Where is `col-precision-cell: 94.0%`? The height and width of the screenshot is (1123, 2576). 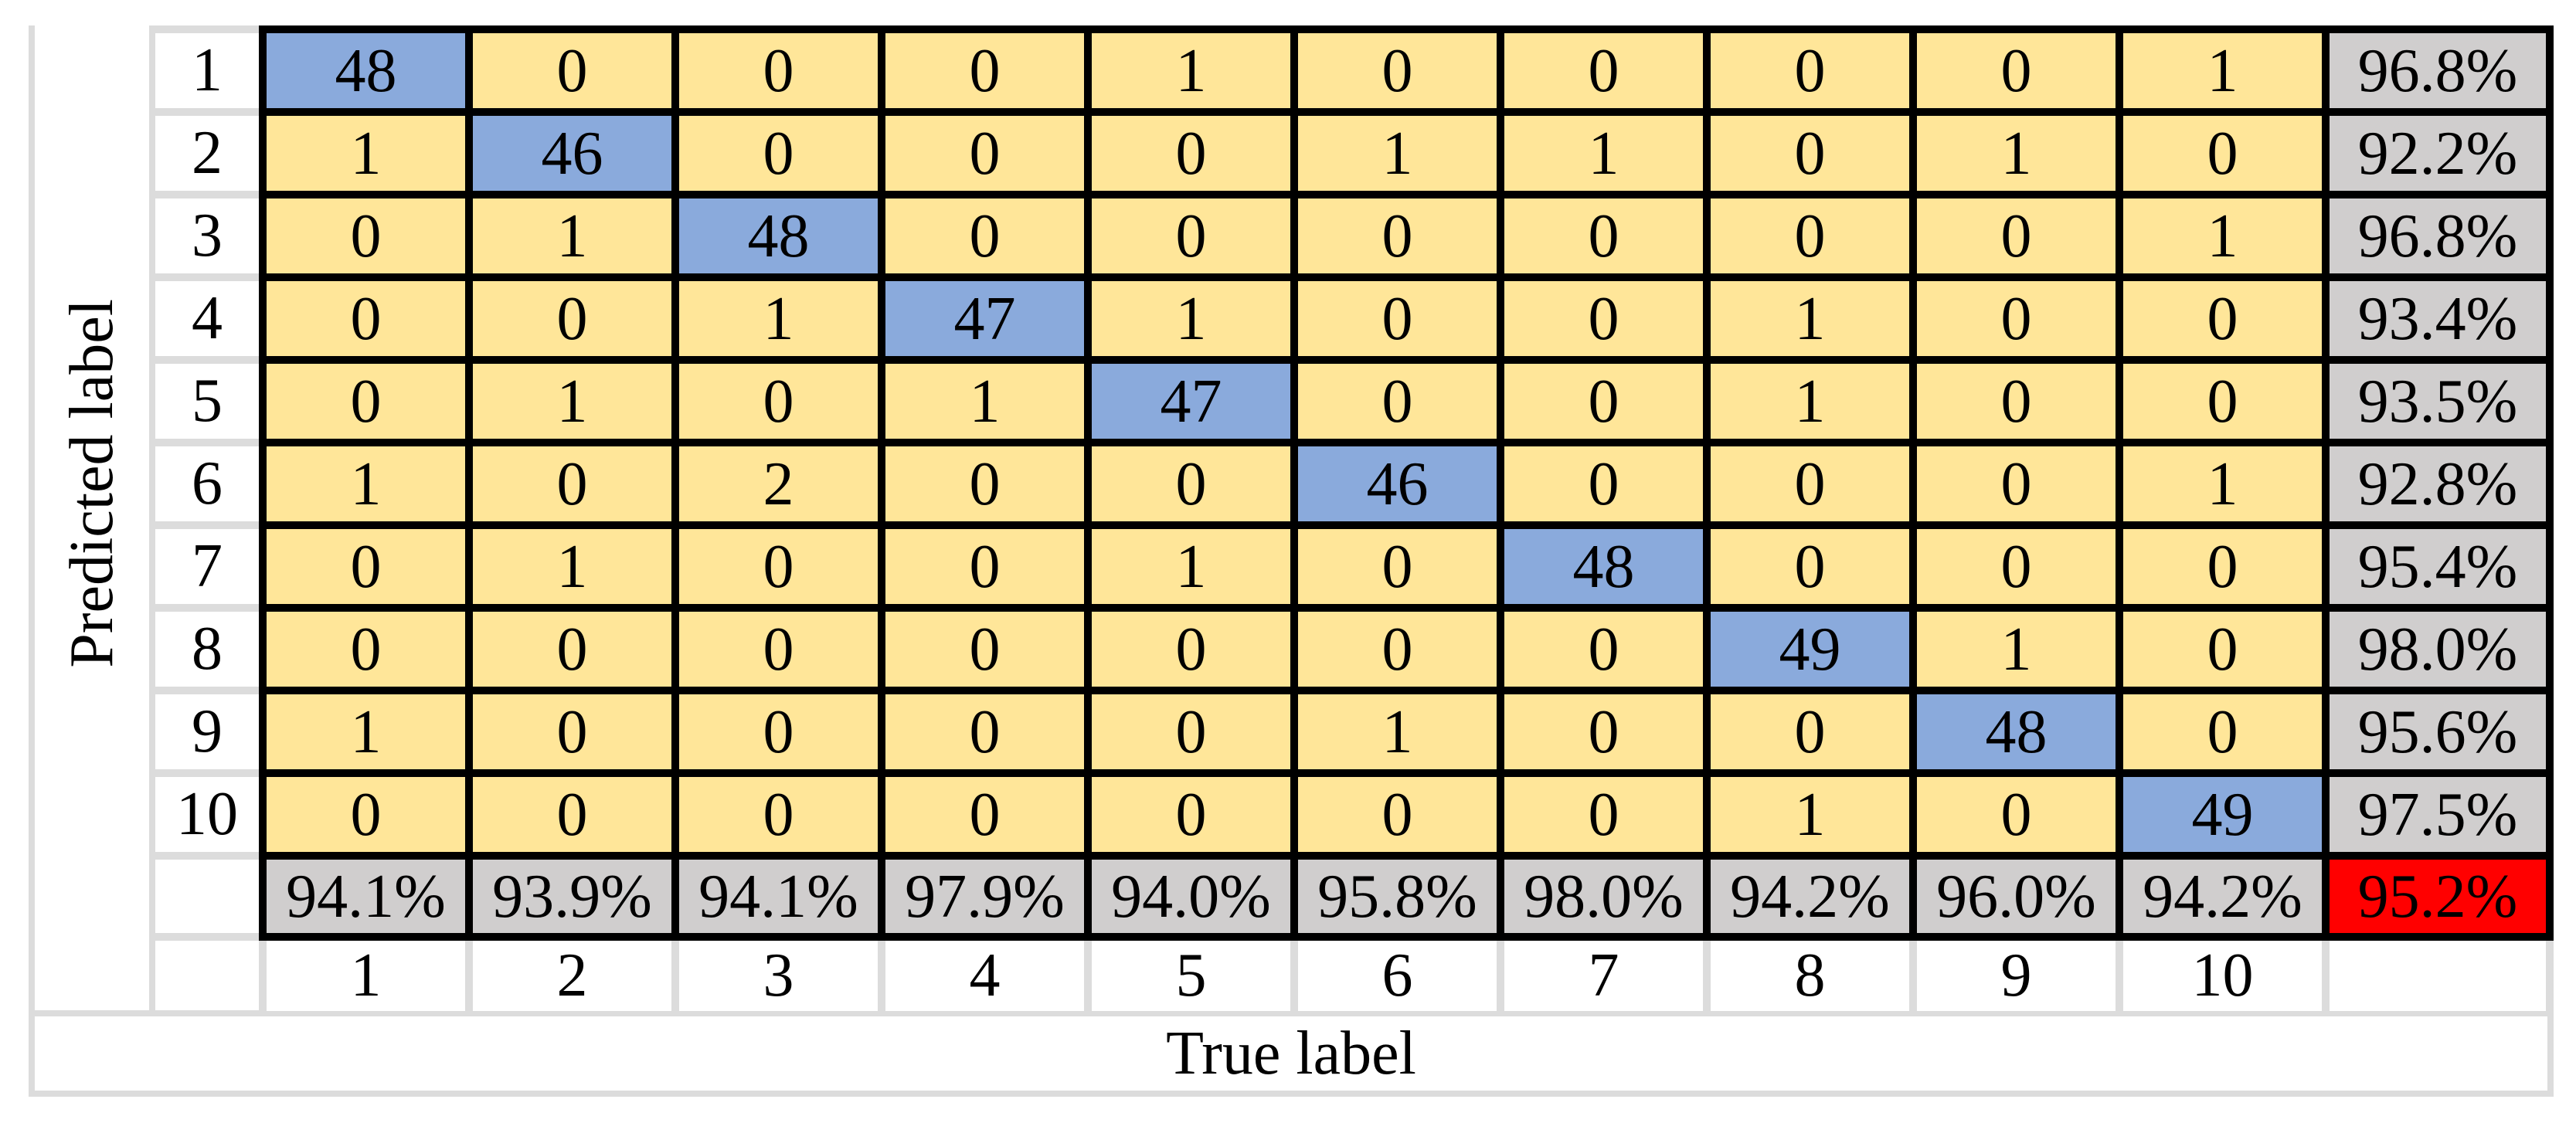
col-precision-cell: 94.0% is located at coordinates (1191, 896).